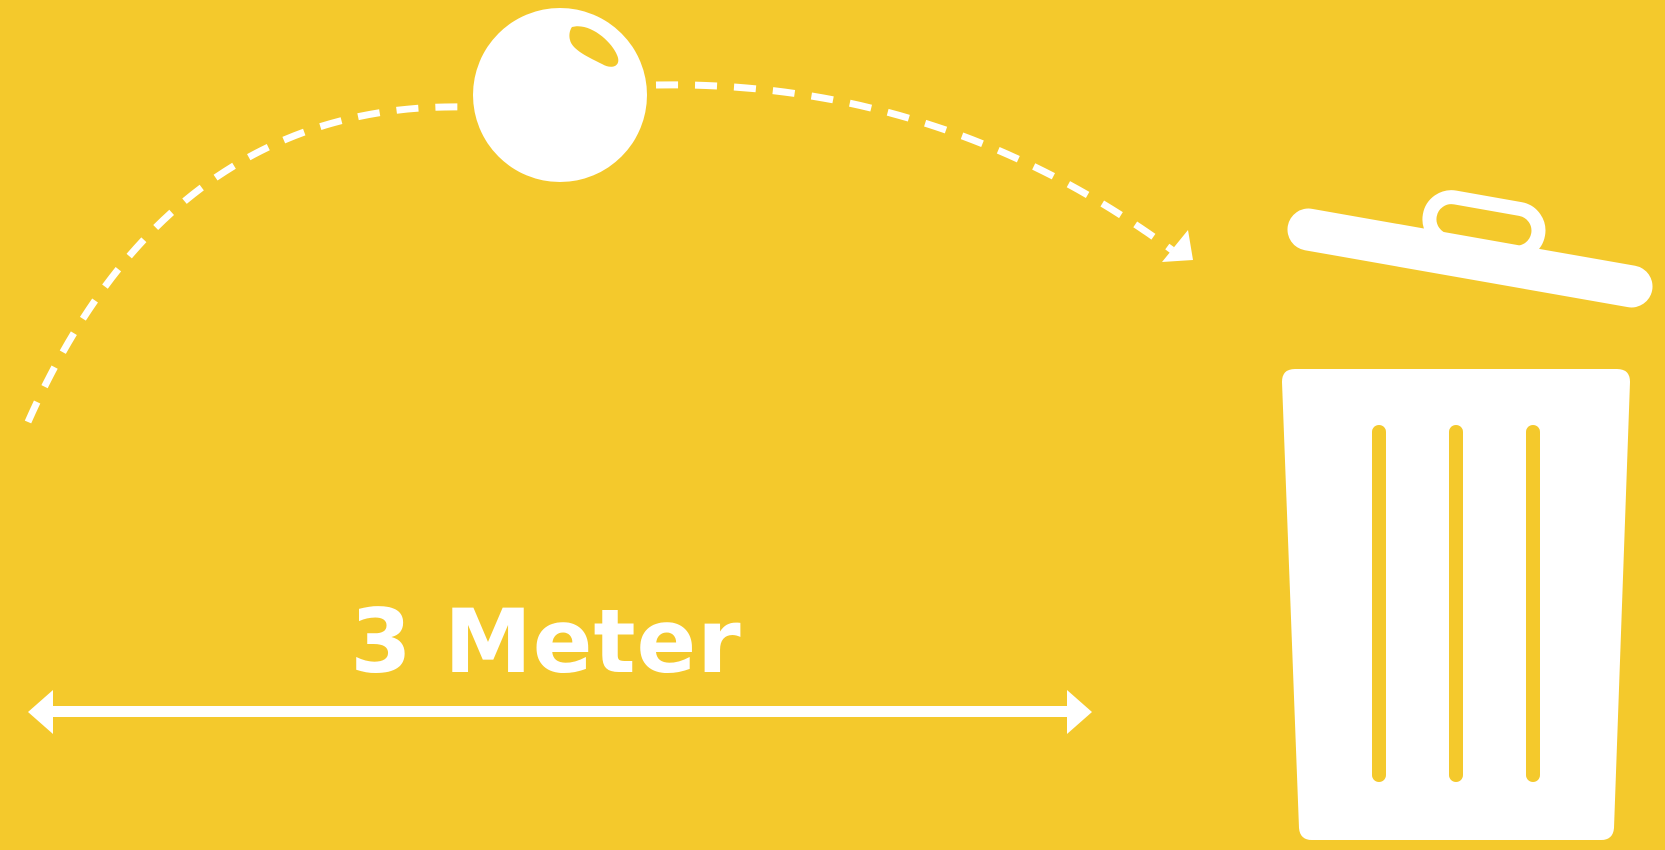 The width and height of the screenshot is (1665, 850). Describe the element at coordinates (1177, 246) in the screenshot. I see `arrow-head-icon` at that location.